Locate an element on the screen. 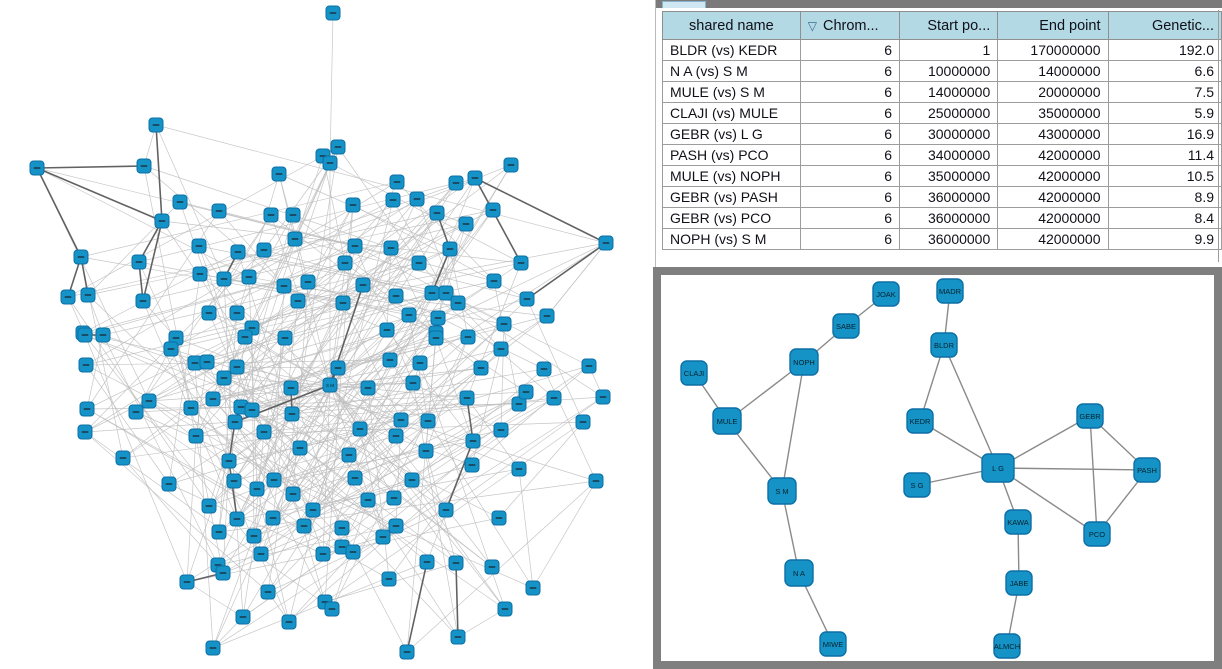 This screenshot has height=669, width=1222. table-row: GEBR (vs) PCO 6 36000000 42000000 8.4 is located at coordinates (942, 218).